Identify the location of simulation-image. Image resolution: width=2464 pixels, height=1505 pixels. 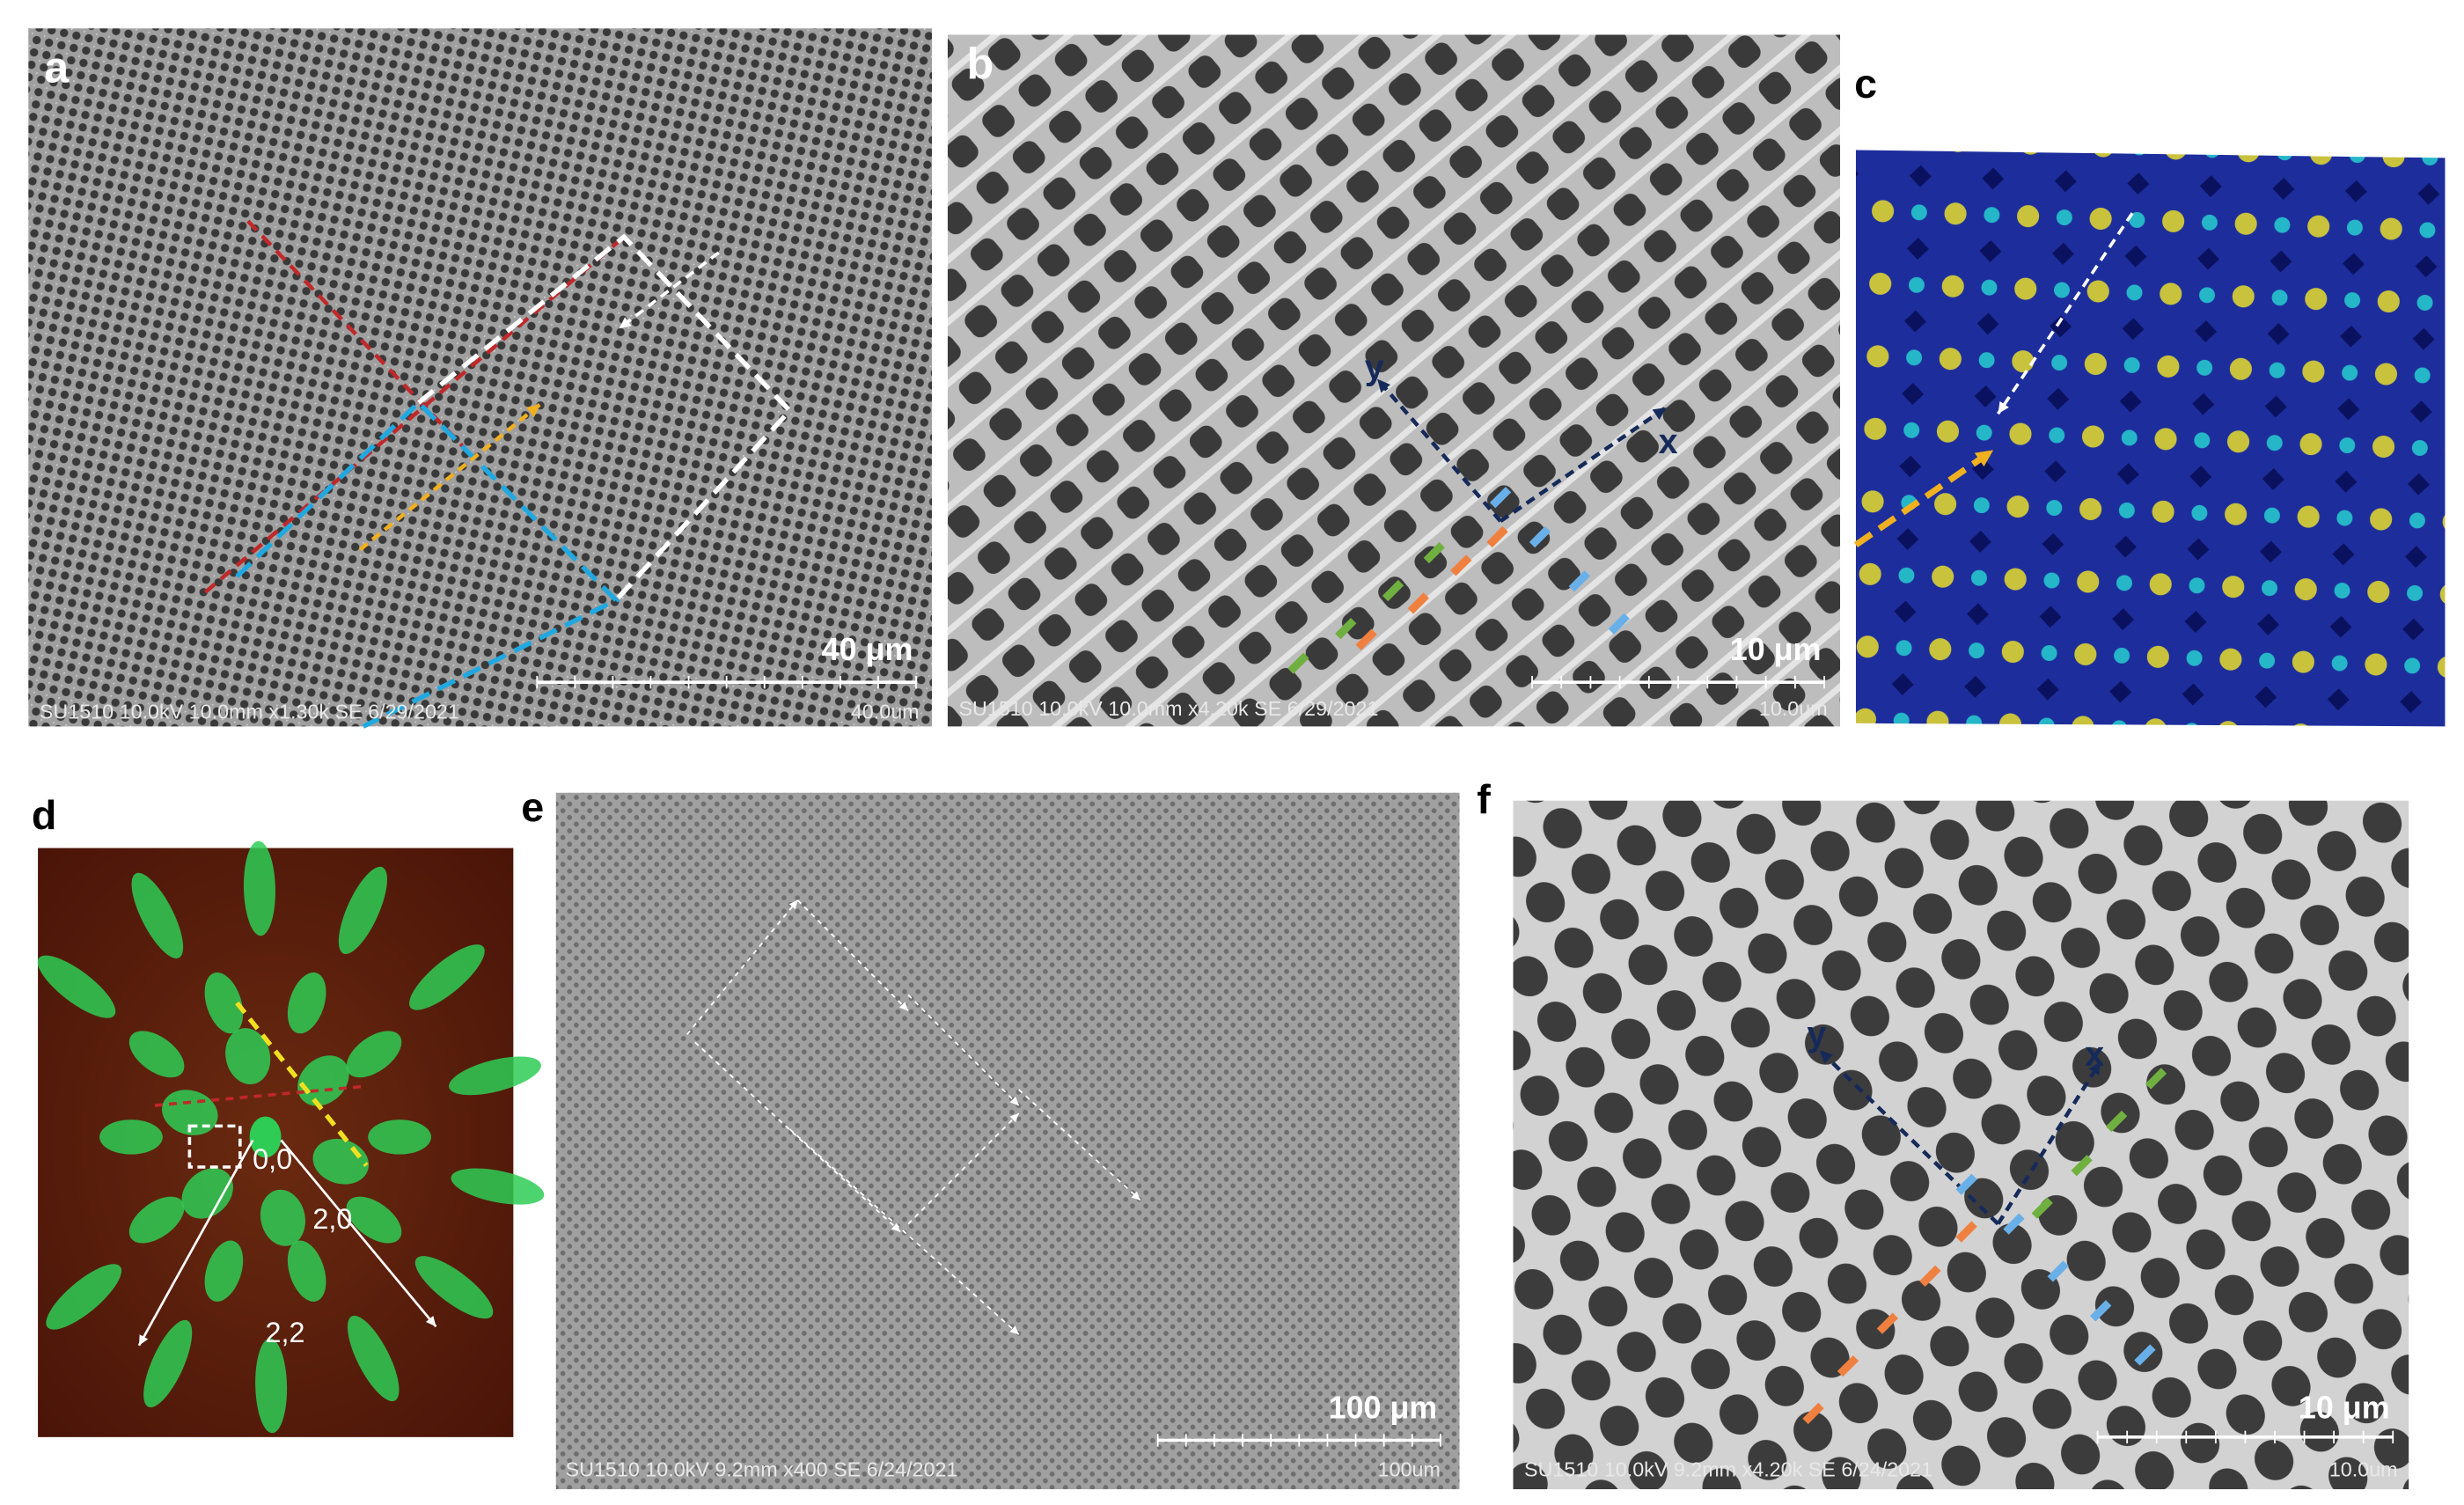
(2150, 438).